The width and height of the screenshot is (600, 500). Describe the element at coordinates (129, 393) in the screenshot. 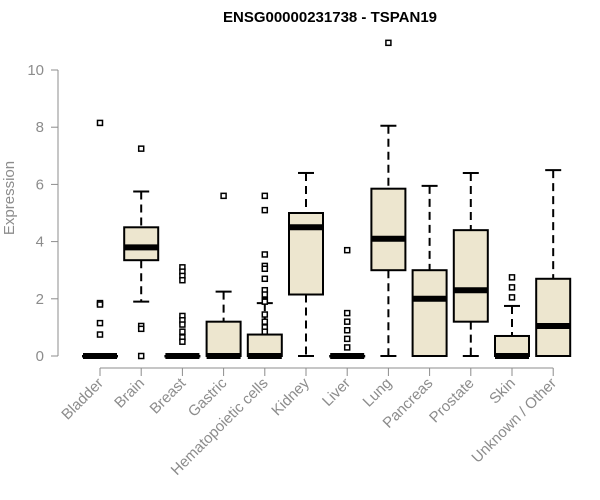

I see `x-tick-label: Brain` at that location.